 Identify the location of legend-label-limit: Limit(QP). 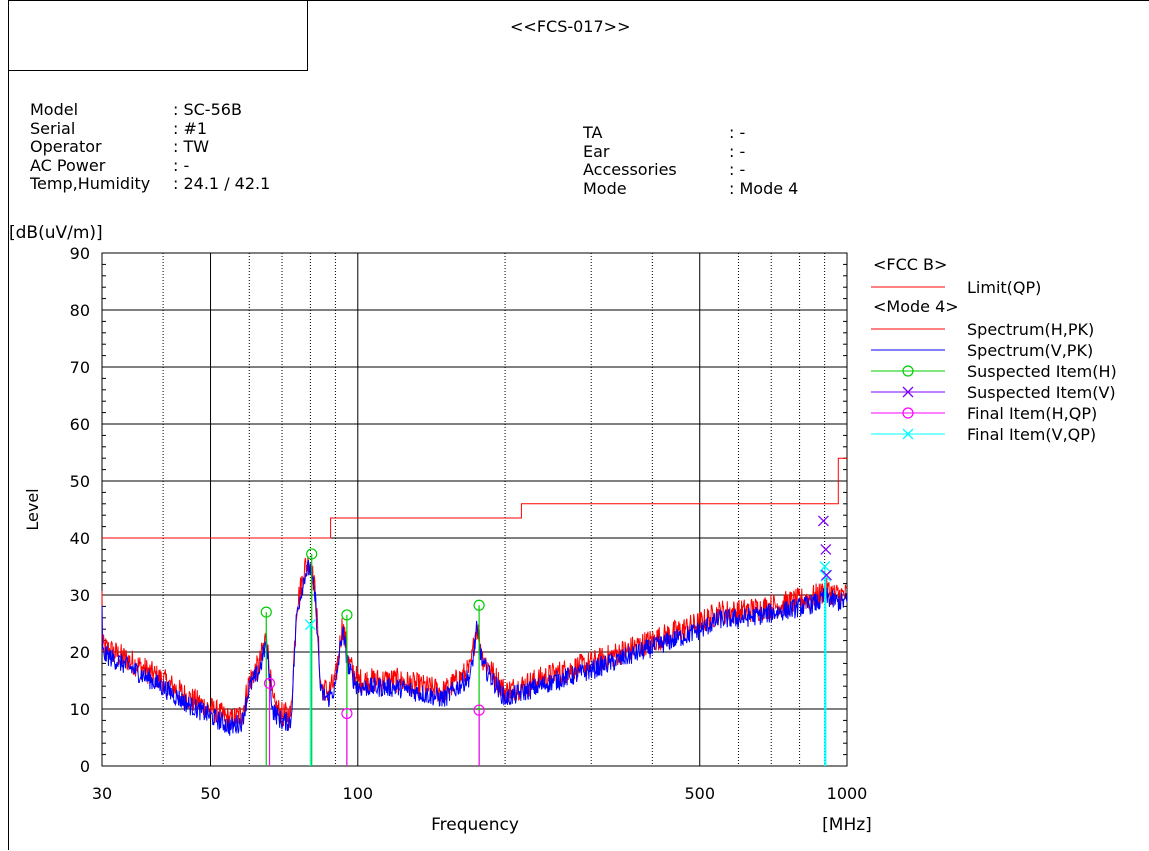
(1004, 287).